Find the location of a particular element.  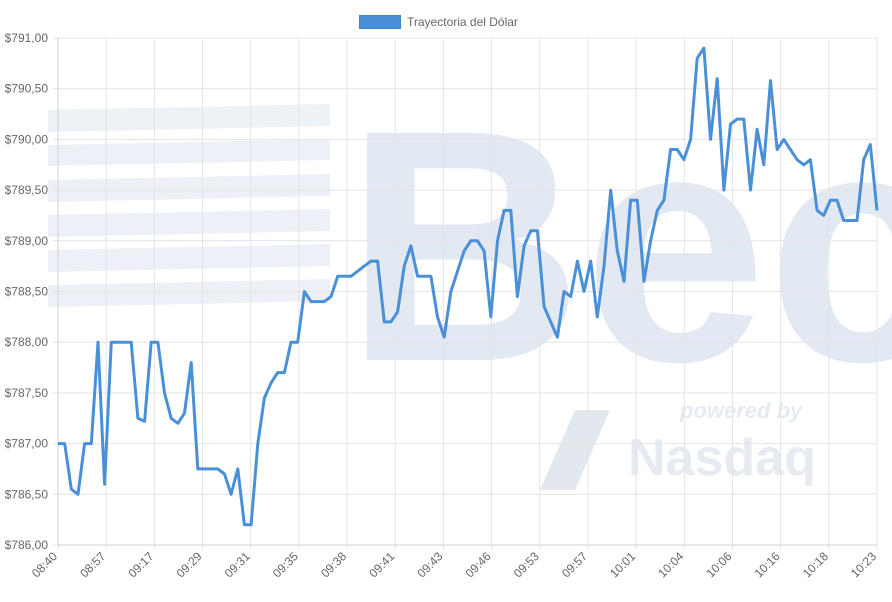

y-tick-label: $790,00 is located at coordinates (27, 139).